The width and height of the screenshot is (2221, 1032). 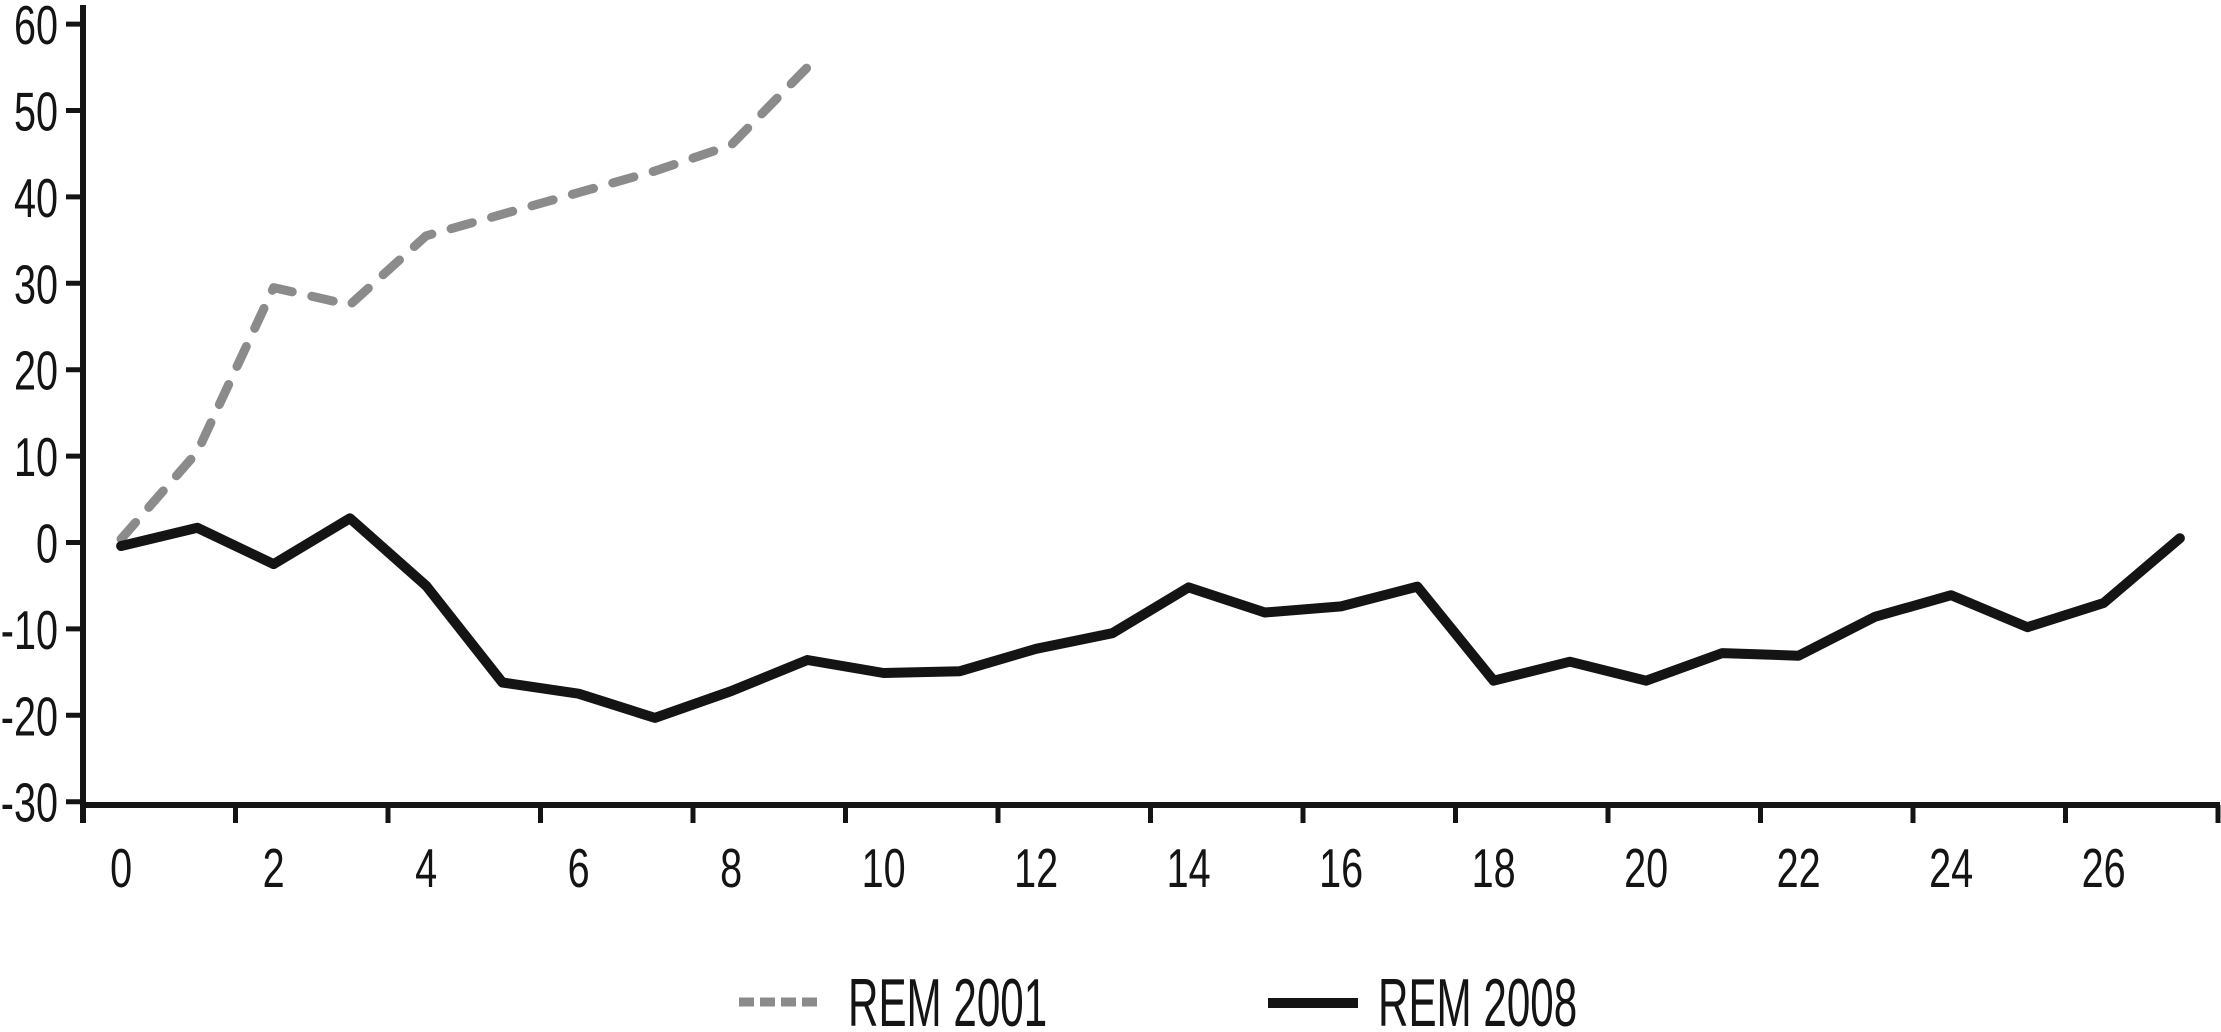 What do you see at coordinates (36, 28) in the screenshot?
I see `y-tick-label: 60` at bounding box center [36, 28].